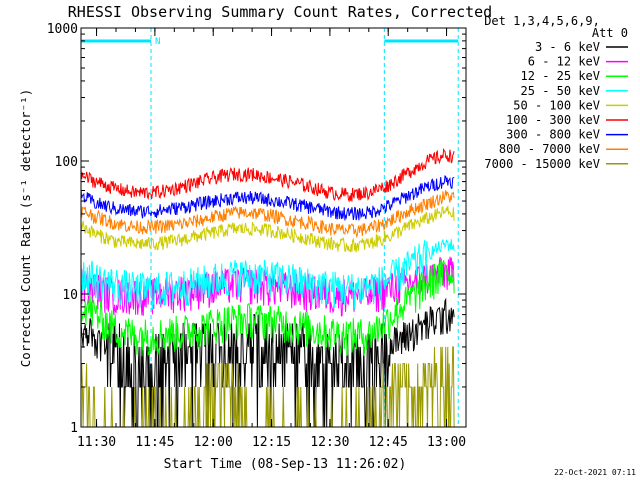 Image resolution: width=640 pixels, height=480 pixels. Describe the element at coordinates (271, 442) in the screenshot. I see `x-tick-label: 12:15` at that location.